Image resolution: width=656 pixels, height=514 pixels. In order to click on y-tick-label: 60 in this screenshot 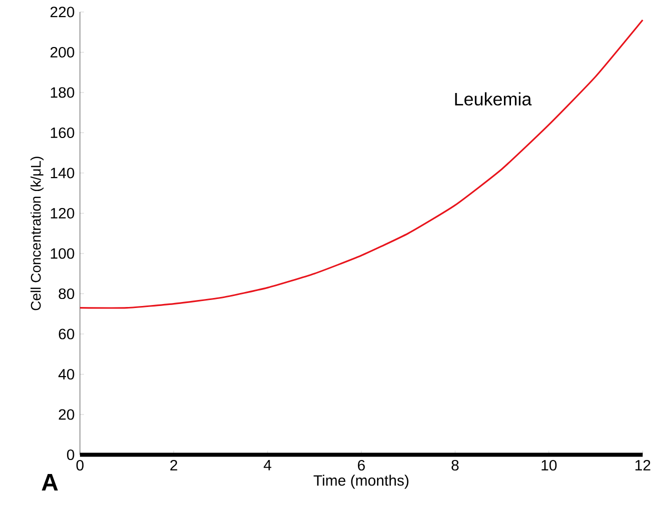, I will do `click(66, 334)`.